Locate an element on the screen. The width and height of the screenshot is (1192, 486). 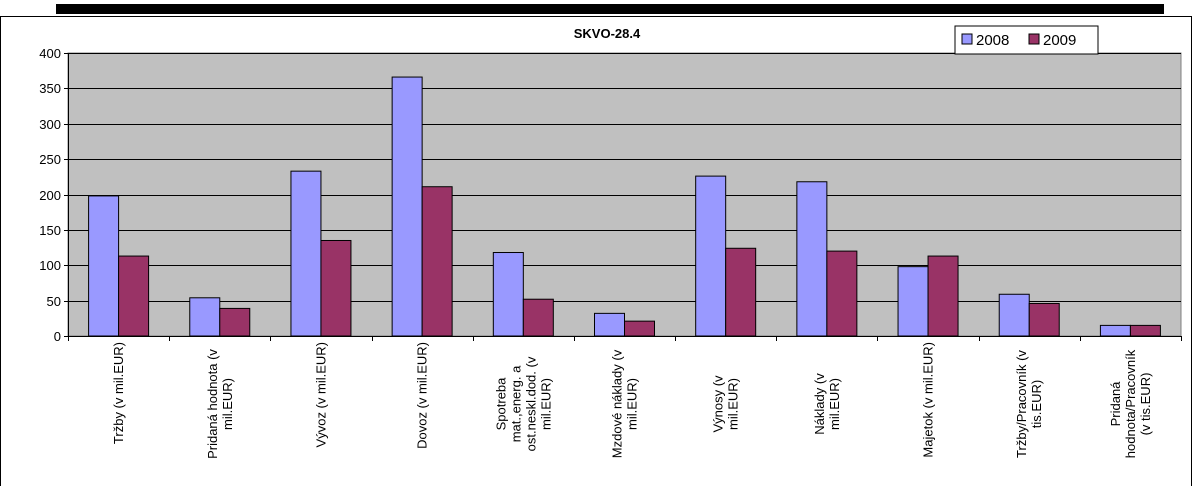
x-category-label-line: Pridaná hodnota (v is located at coordinates (212, 404).